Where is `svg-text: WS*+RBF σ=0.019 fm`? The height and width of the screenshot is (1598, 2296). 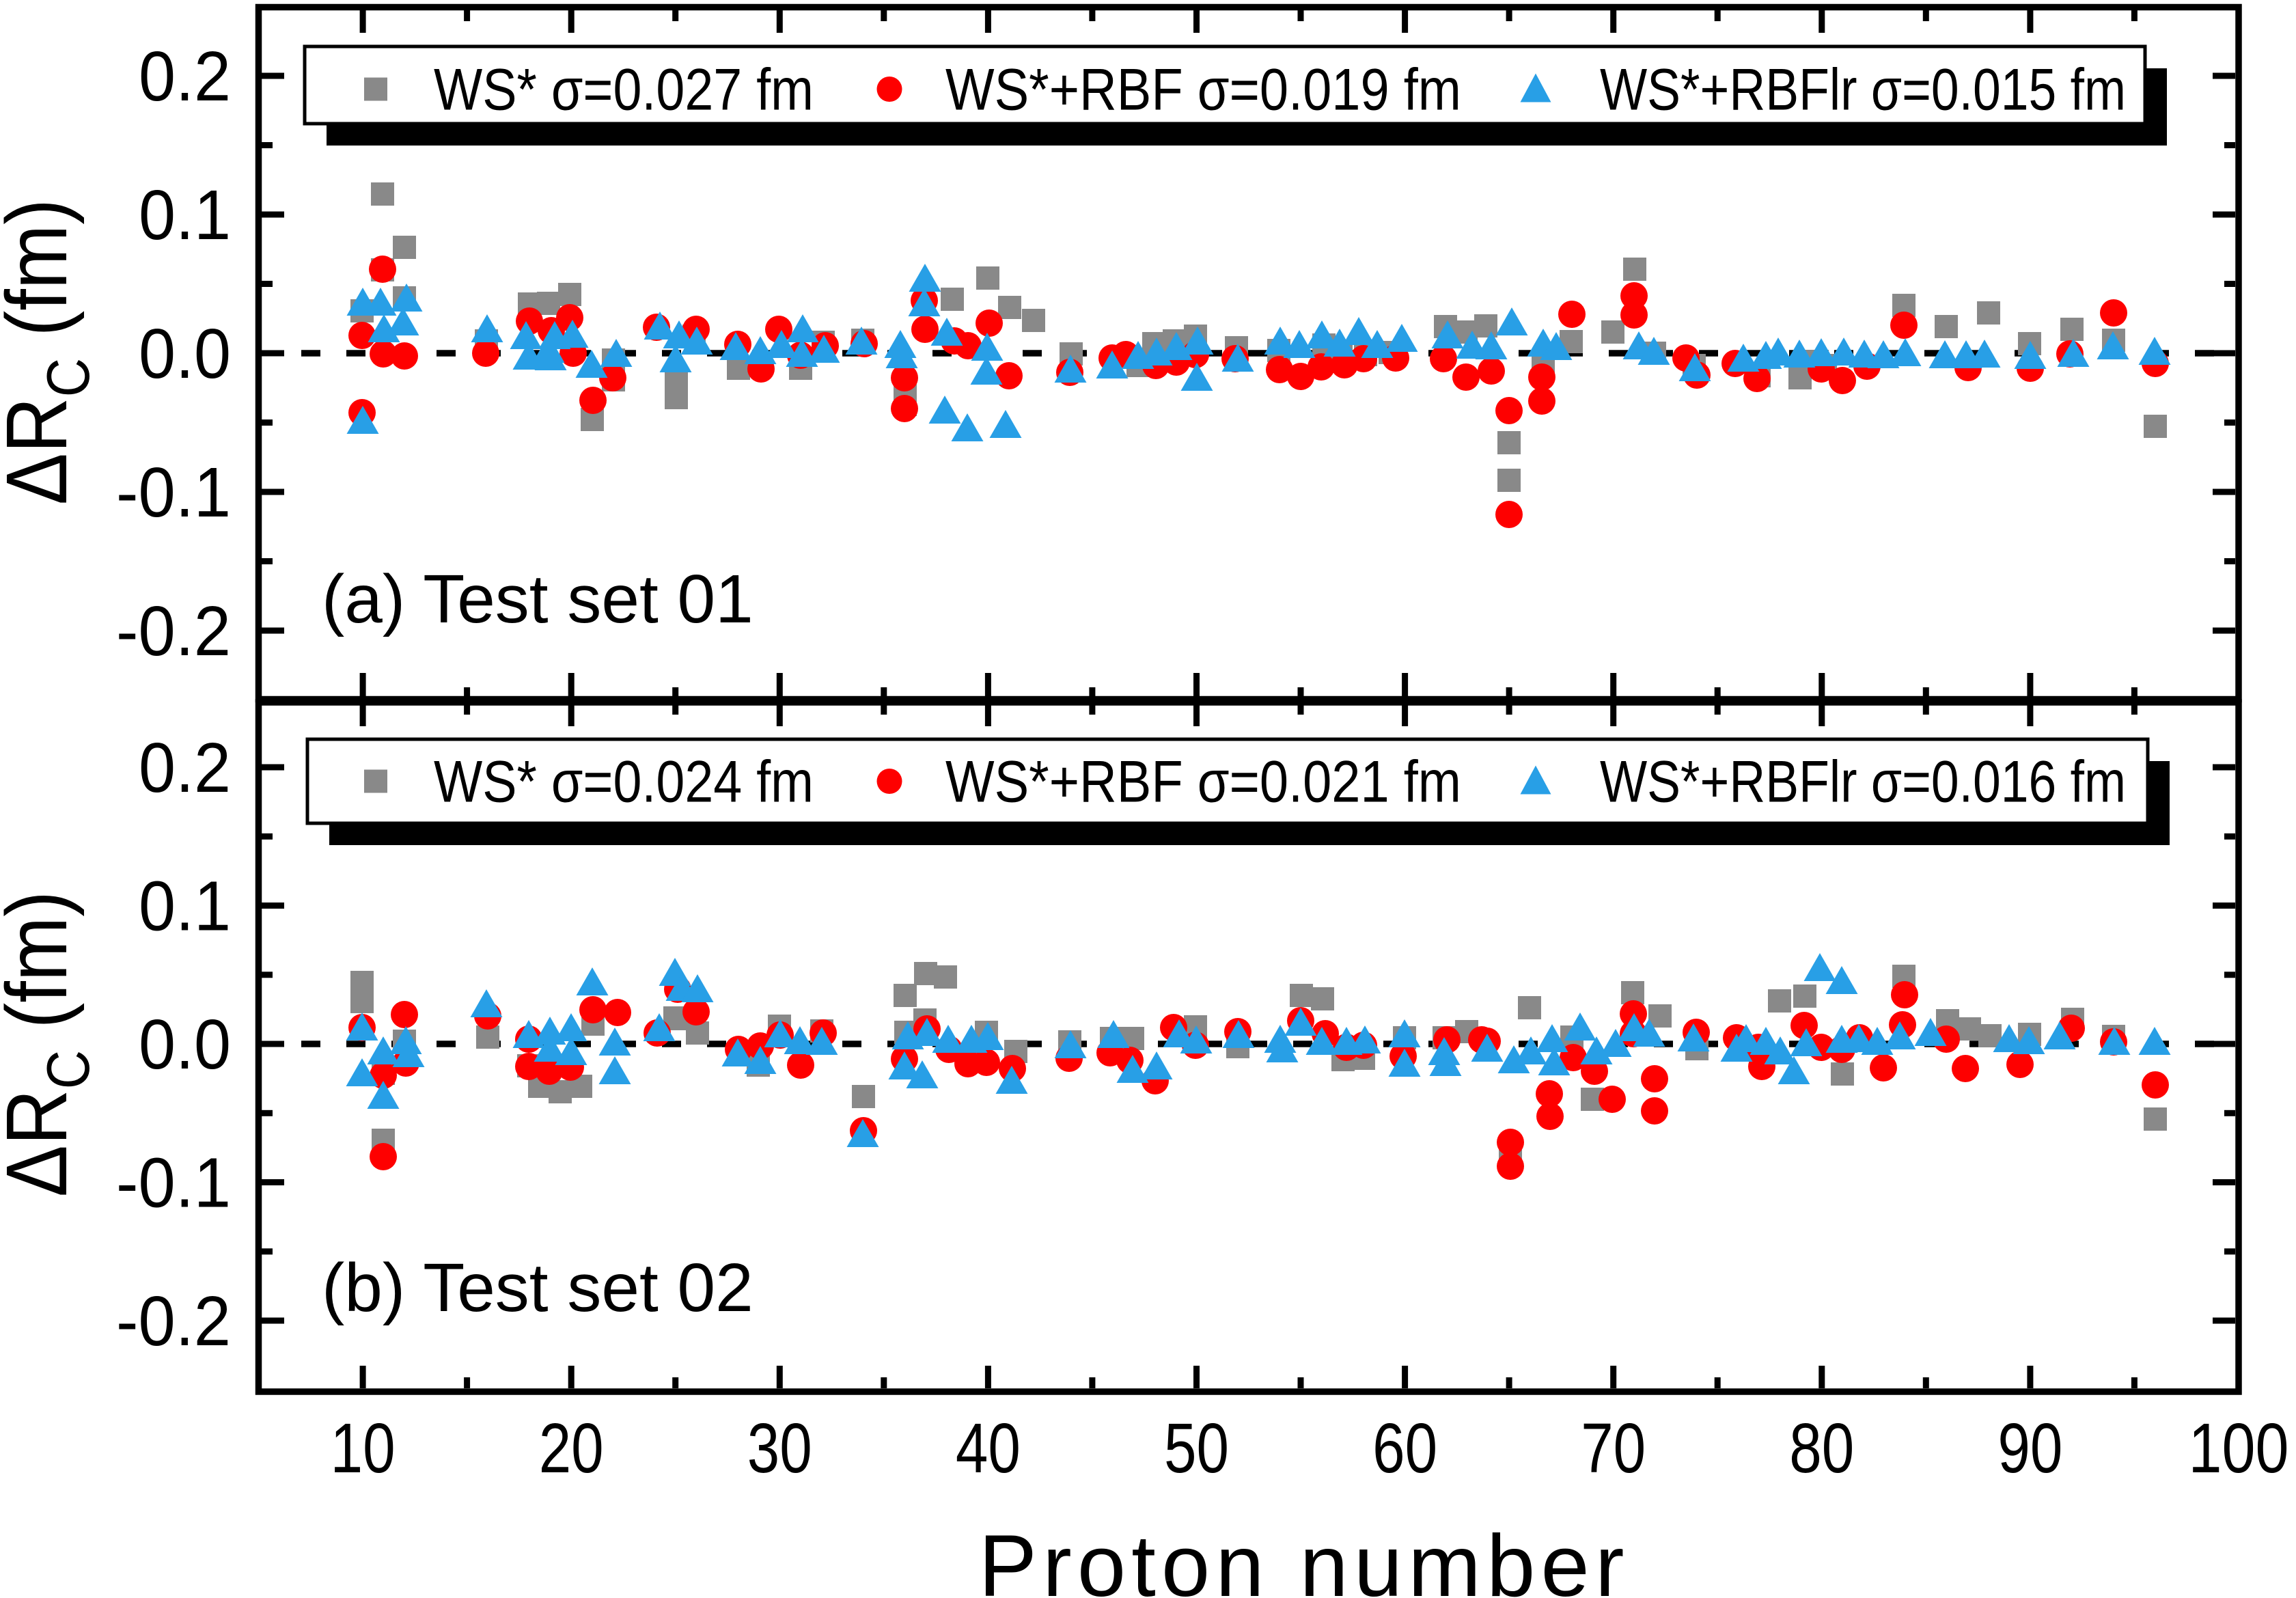
svg-text: WS*+RBF σ=0.019 fm is located at coordinates (1203, 90).